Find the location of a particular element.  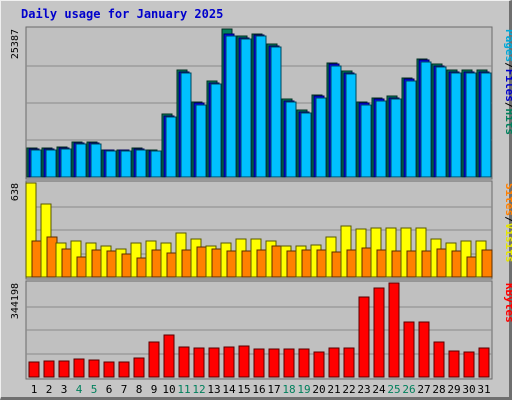

x-tick-label-26: 26 is located at coordinates (408, 389).